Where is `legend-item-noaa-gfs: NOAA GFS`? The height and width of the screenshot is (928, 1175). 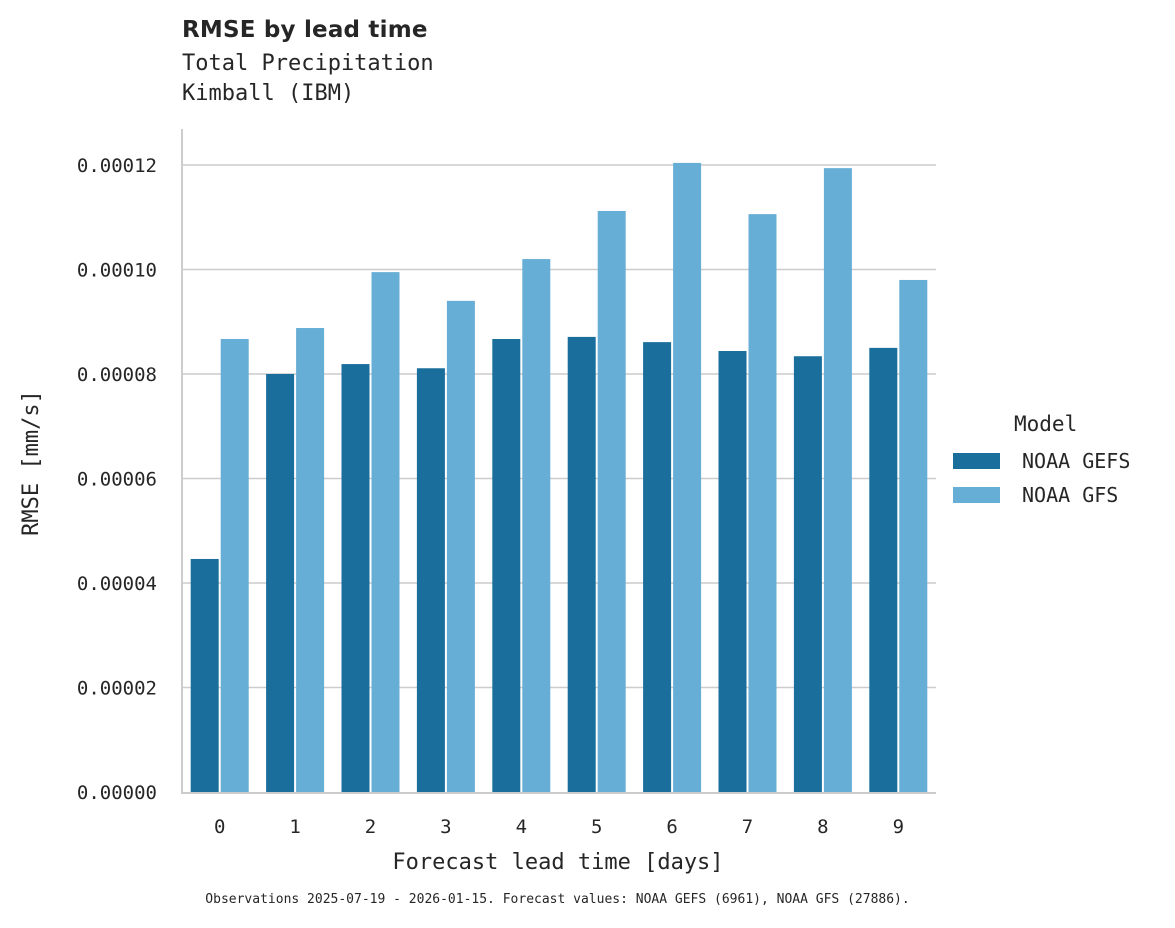 legend-item-noaa-gfs: NOAA GFS is located at coordinates (1041, 495).